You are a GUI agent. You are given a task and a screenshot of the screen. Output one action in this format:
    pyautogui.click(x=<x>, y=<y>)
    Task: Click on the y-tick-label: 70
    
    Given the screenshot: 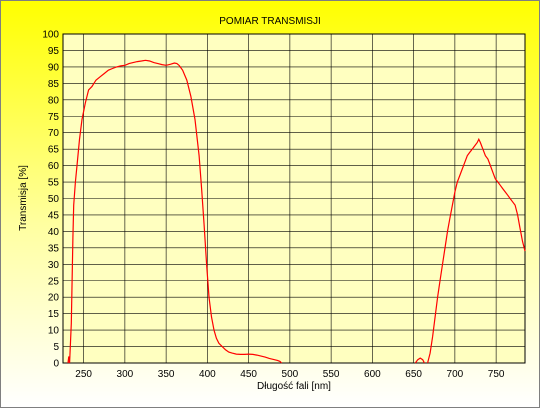 What is the action you would take?
    pyautogui.click(x=54, y=133)
    